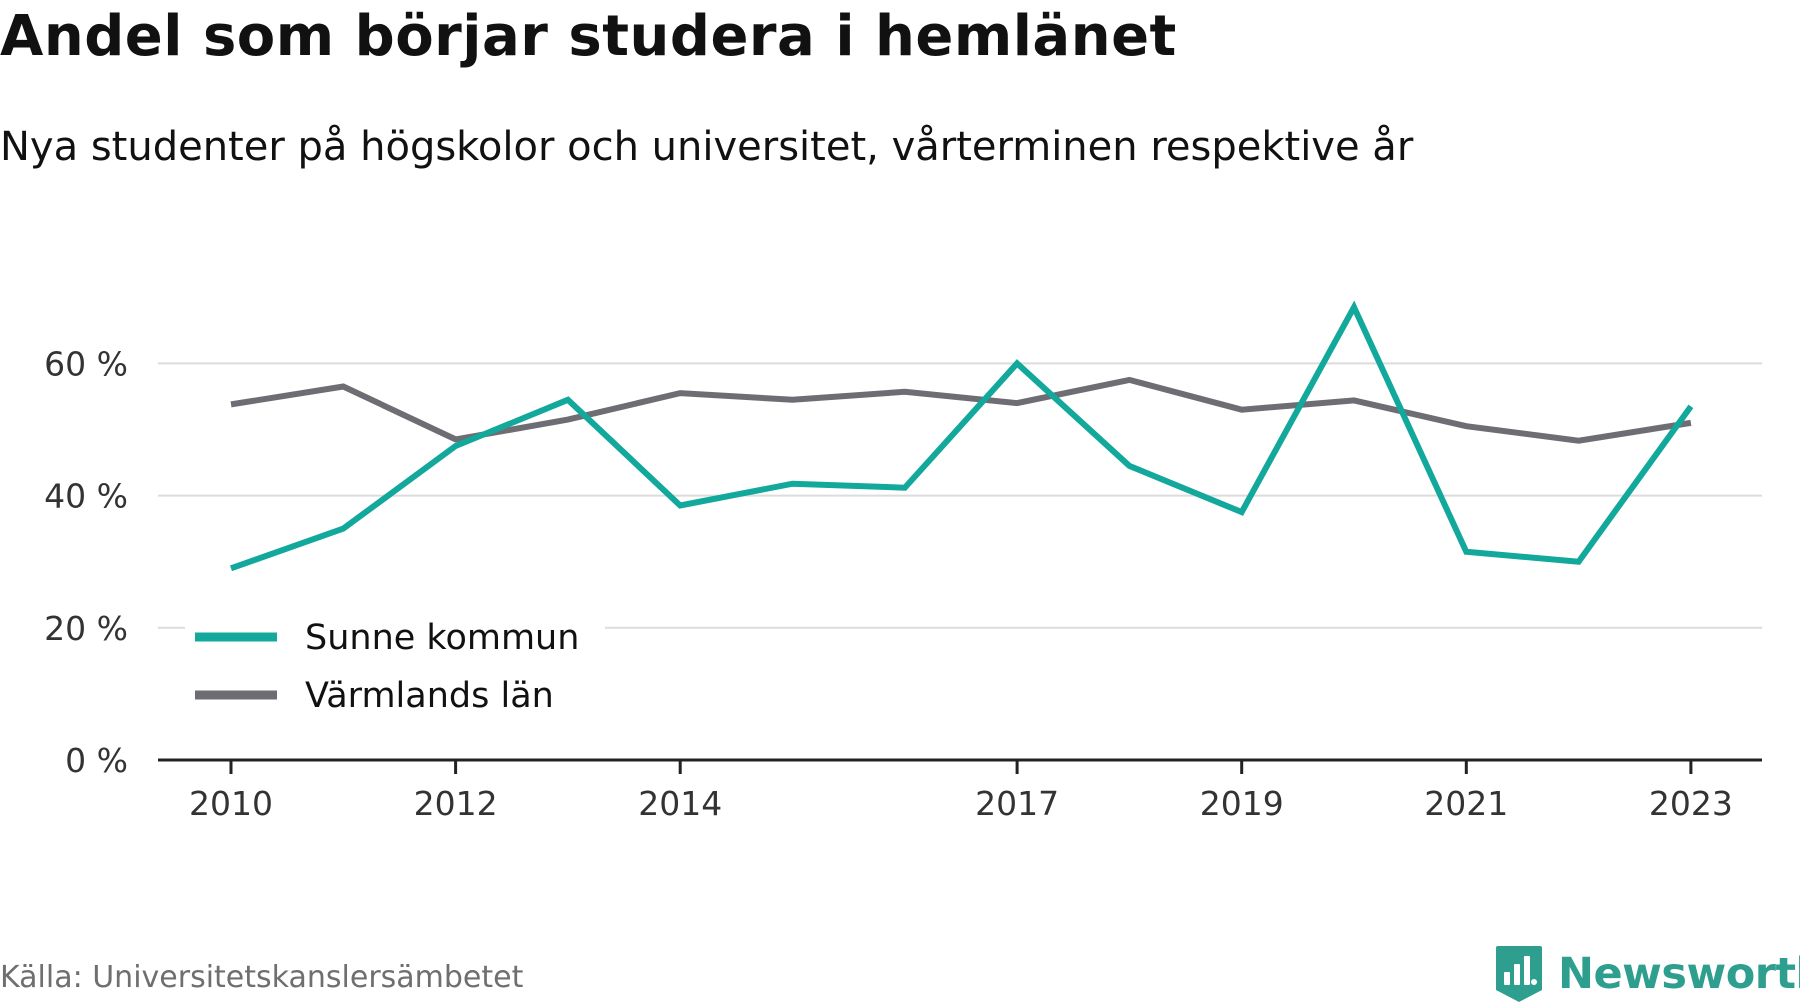 The height and width of the screenshot is (1008, 1800). Describe the element at coordinates (1242, 803) in the screenshot. I see `x-tick-label: 2019` at that location.